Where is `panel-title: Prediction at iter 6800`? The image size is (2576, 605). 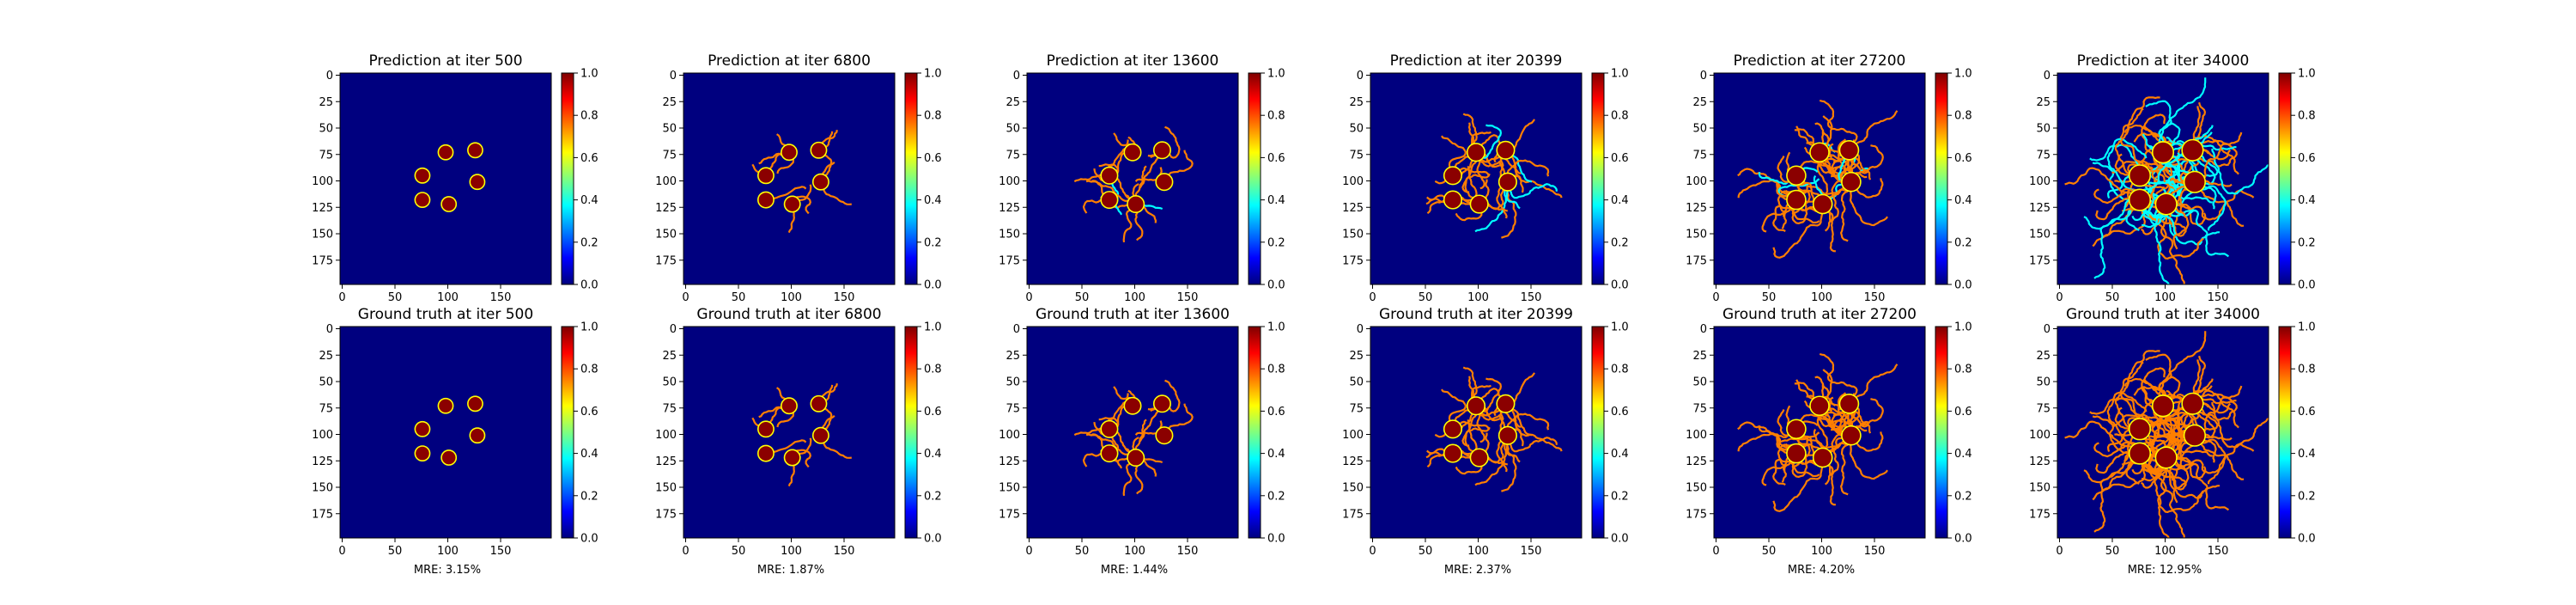 panel-title: Prediction at iter 6800 is located at coordinates (790, 61).